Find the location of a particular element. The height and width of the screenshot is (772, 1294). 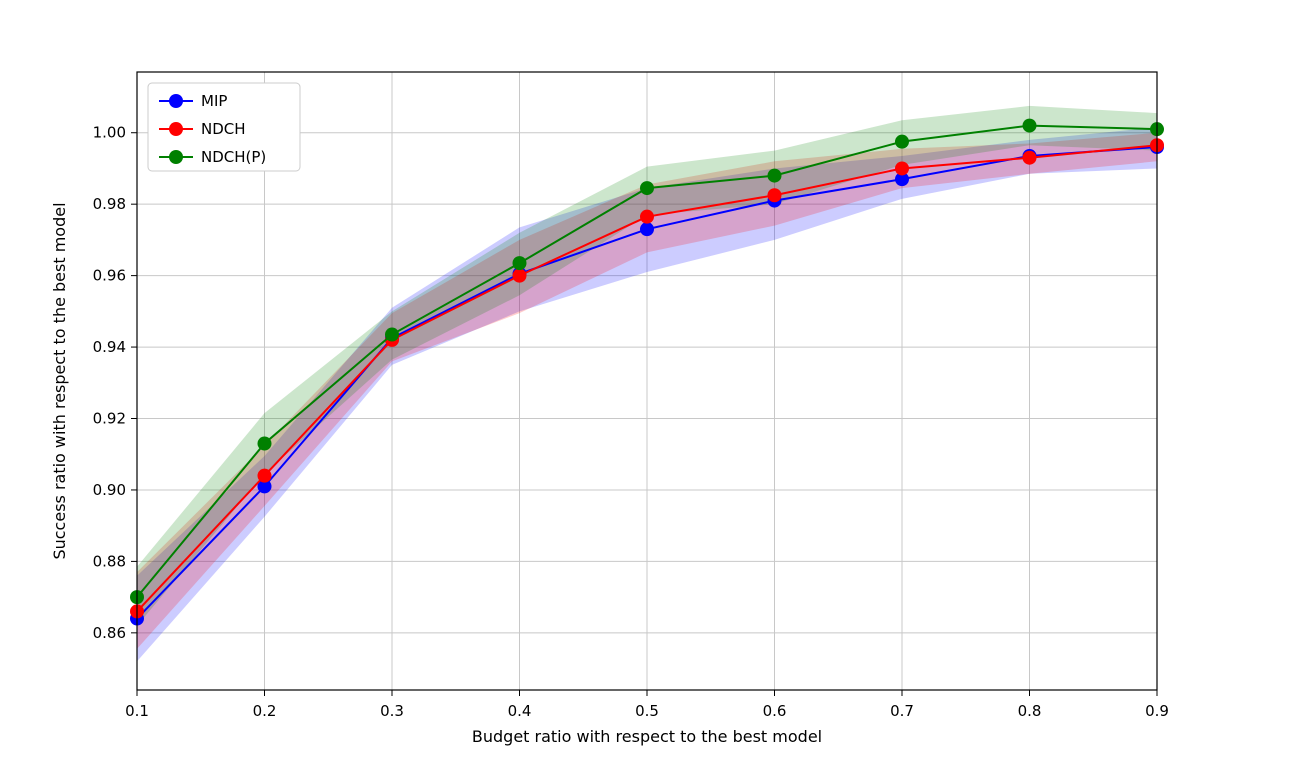

legend-label: NDCH(P) is located at coordinates (233, 157).